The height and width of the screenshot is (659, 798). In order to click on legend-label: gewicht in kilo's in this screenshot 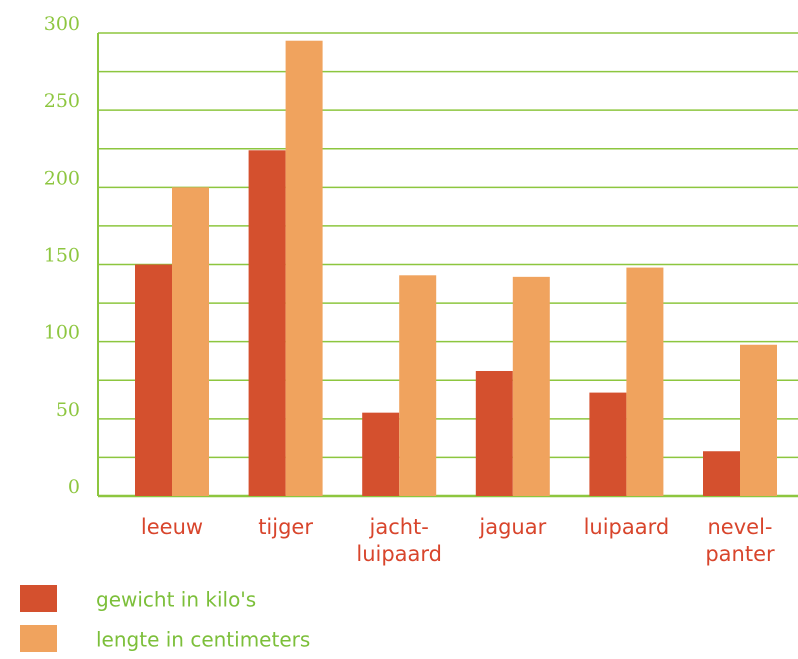, I will do `click(176, 600)`.